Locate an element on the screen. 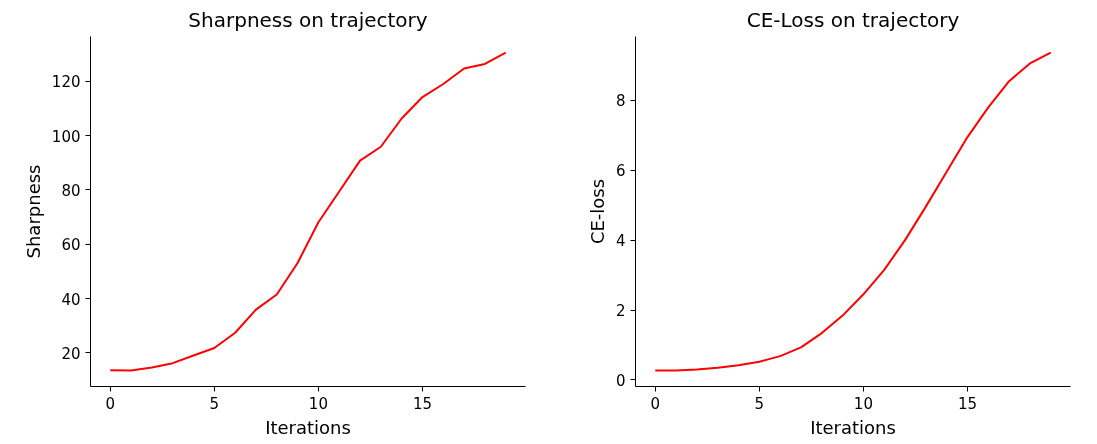 This screenshot has height=444, width=1097. y-tick-label: 2 is located at coordinates (620, 311).